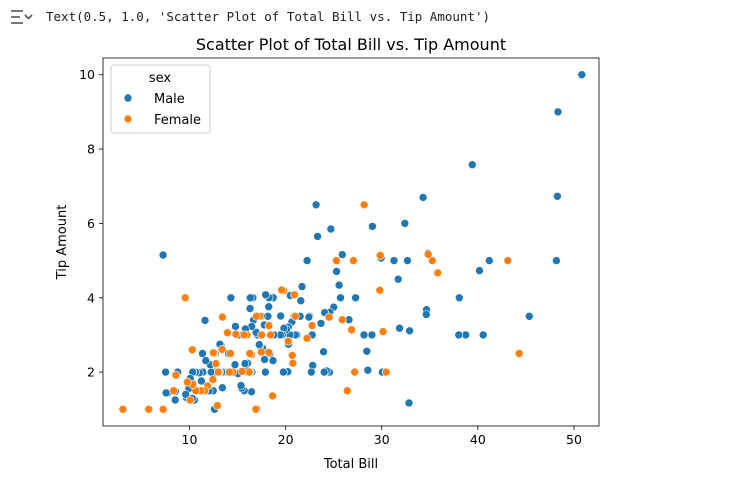 This screenshot has height=491, width=742. What do you see at coordinates (91, 372) in the screenshot?
I see `y-tick-label: 2` at bounding box center [91, 372].